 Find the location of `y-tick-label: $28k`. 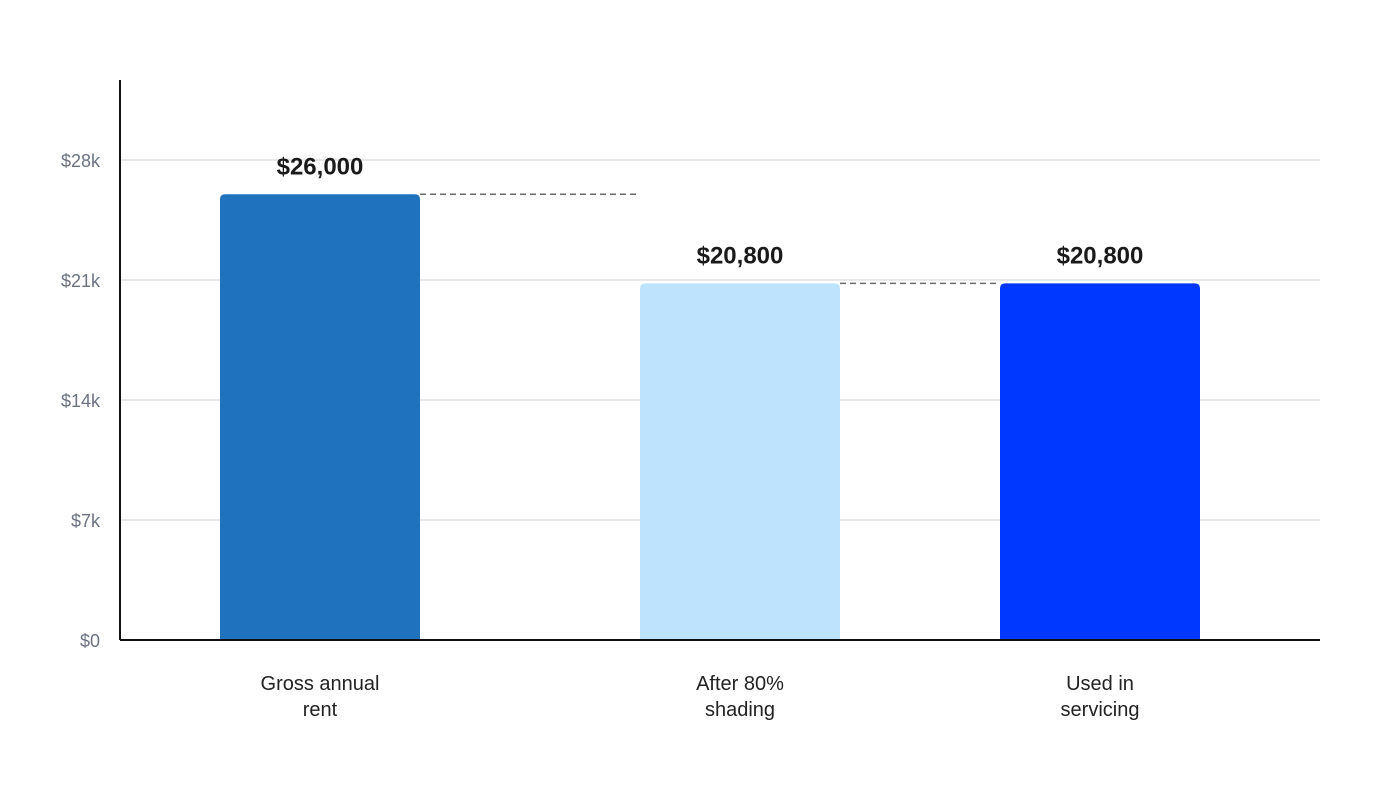

y-tick-label: $28k is located at coordinates (81, 161).